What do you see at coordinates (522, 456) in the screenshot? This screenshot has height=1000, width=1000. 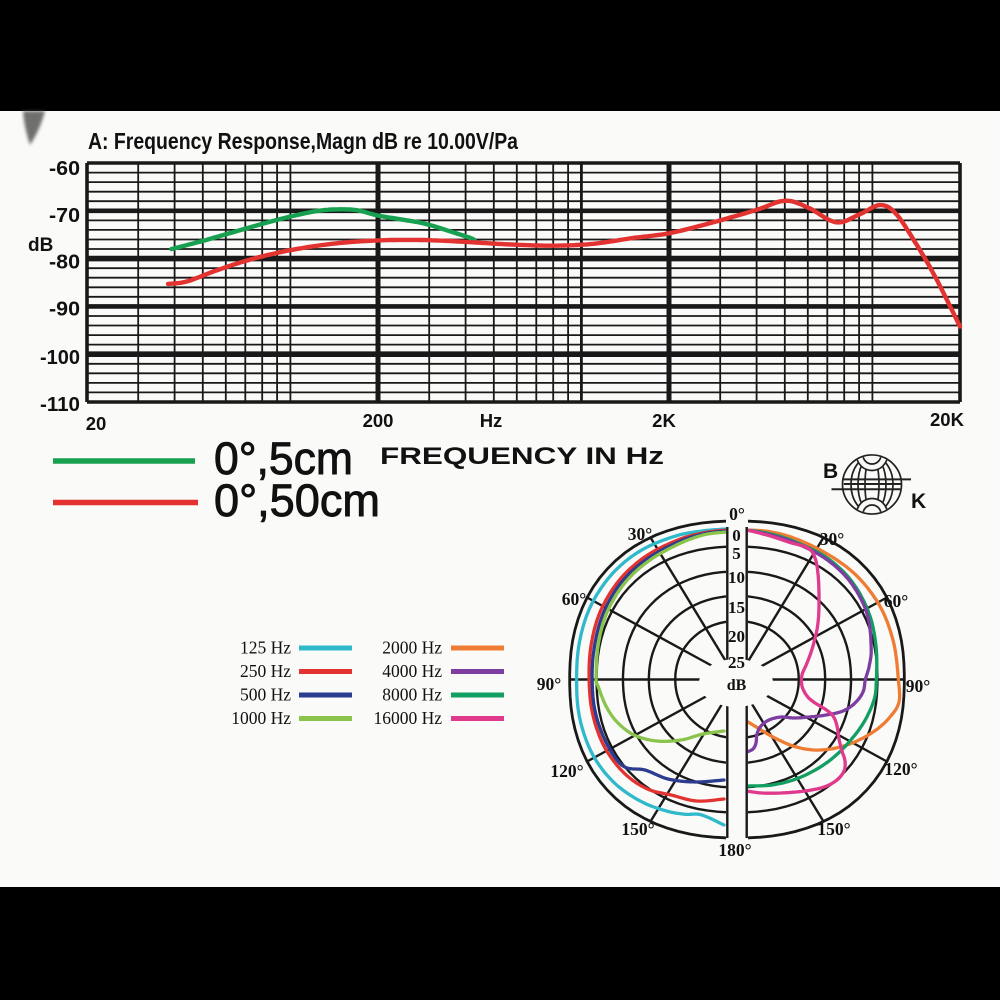 I see `svg-text: FREQUENCY IN Hz` at bounding box center [522, 456].